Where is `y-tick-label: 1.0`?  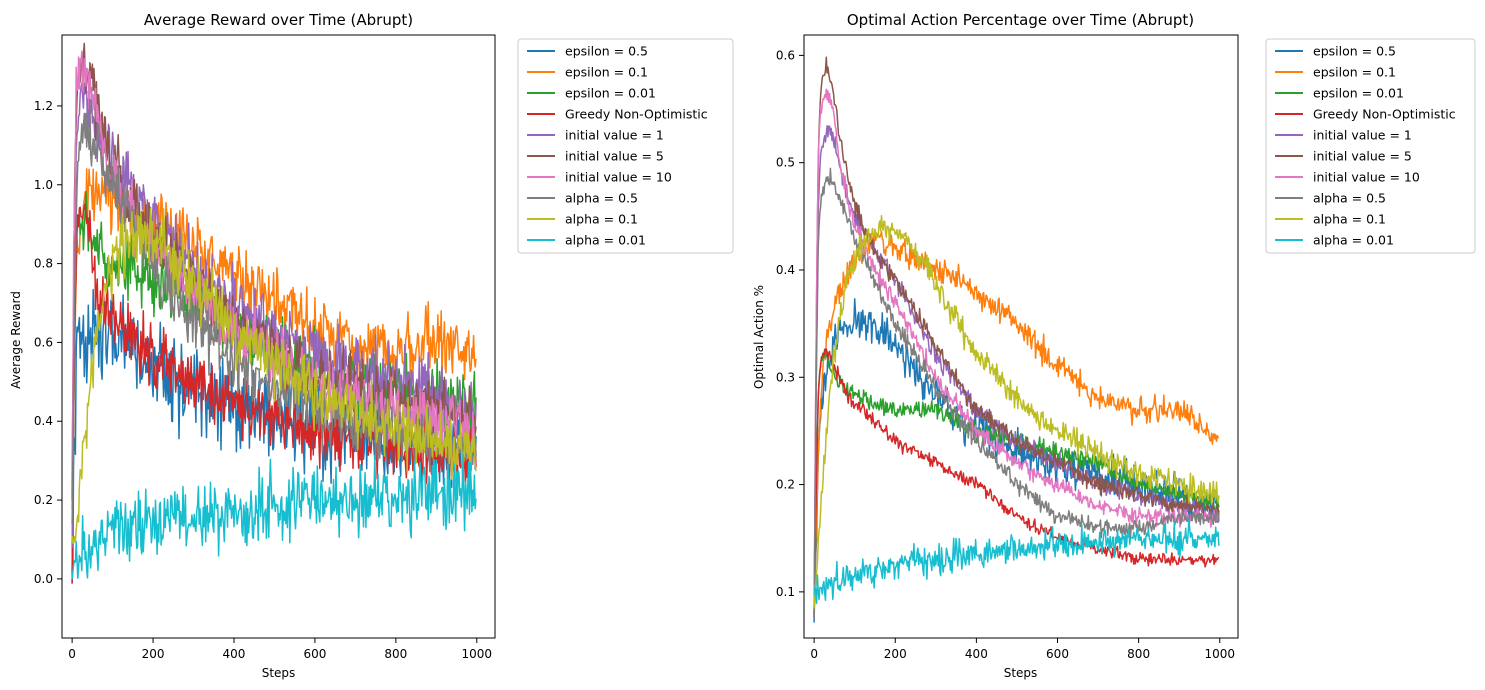
y-tick-label: 1.0 is located at coordinates (43, 185).